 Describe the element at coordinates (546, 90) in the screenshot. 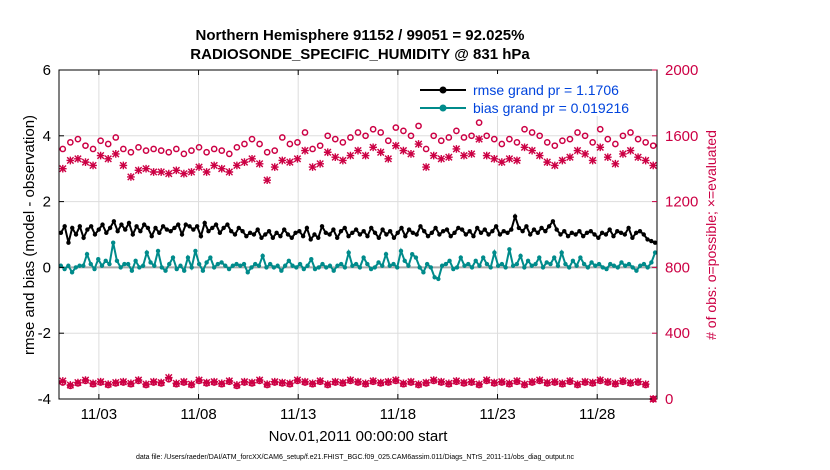

I see `legend-rmse-label: rmse grand pr = 1.1706` at that location.